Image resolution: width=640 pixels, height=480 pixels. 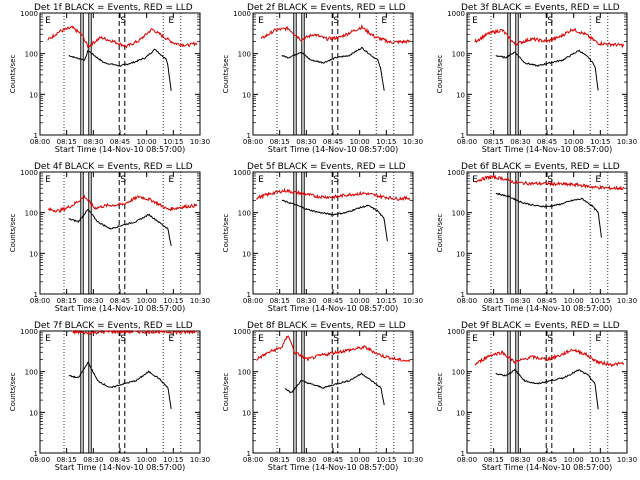 I want to click on panel-title: Det 2f BLACK = Events, RED = LLD, so click(x=326, y=8).